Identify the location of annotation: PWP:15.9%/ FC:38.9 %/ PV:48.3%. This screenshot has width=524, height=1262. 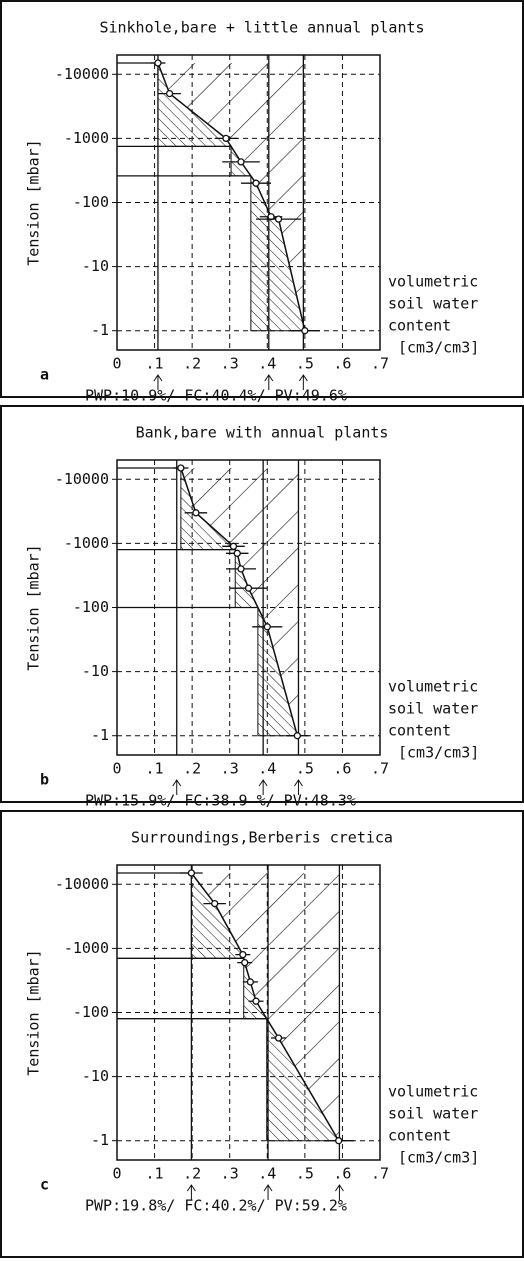
(220, 801).